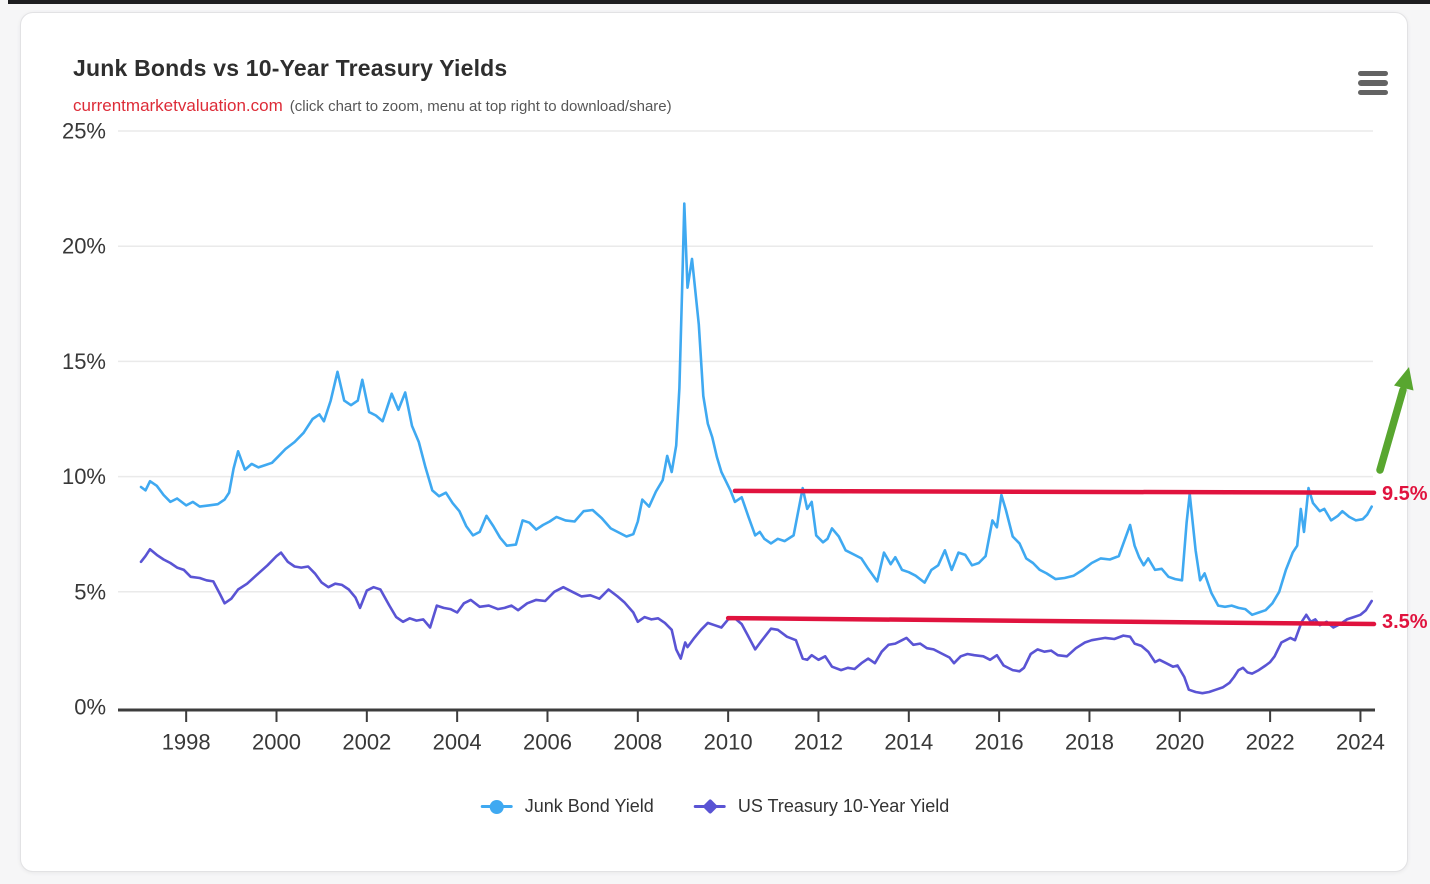 This screenshot has height=884, width=1430. I want to click on chart-menu-button, so click(1373, 83).